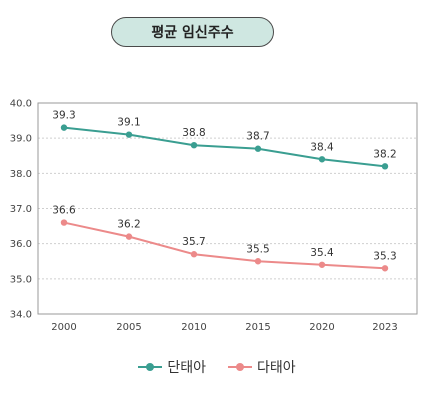 Image resolution: width=434 pixels, height=404 pixels. Describe the element at coordinates (217, 367) in the screenshot. I see `legend: 단태아 다태아` at that location.